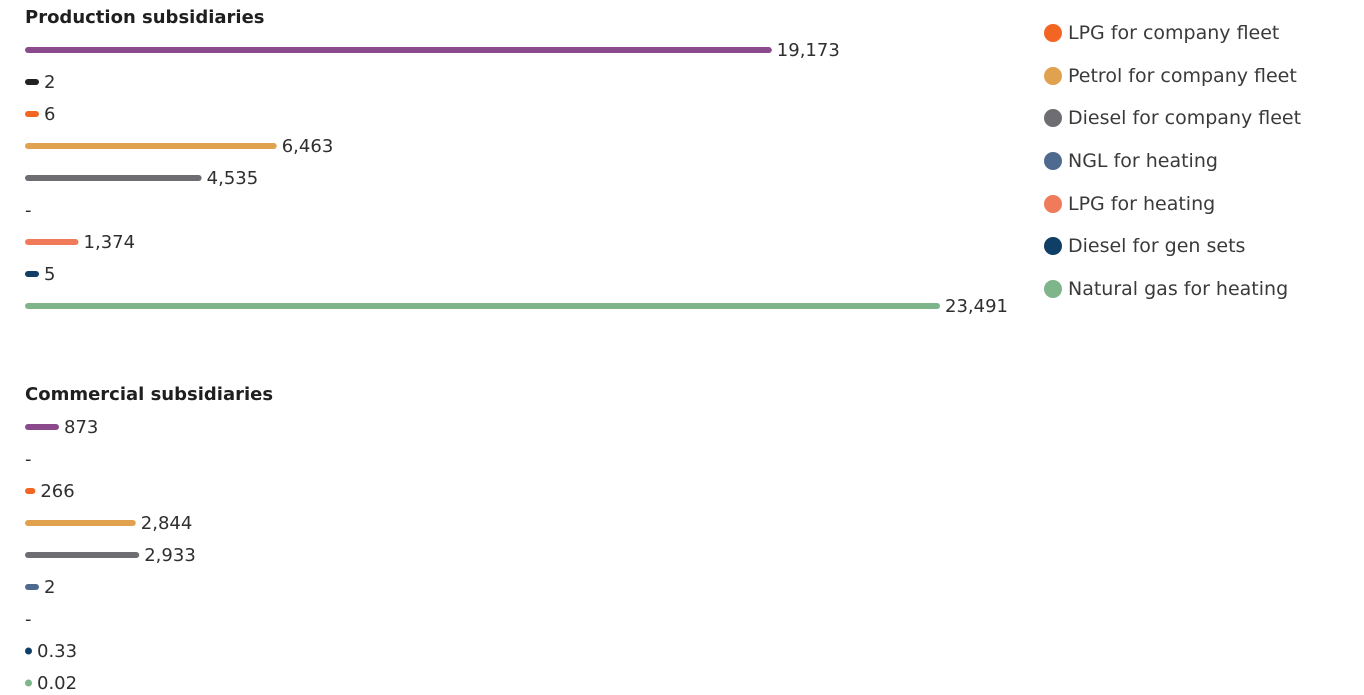 The width and height of the screenshot is (1364, 695). I want to click on legend-label: Diesel for company fleet, so click(1185, 118).